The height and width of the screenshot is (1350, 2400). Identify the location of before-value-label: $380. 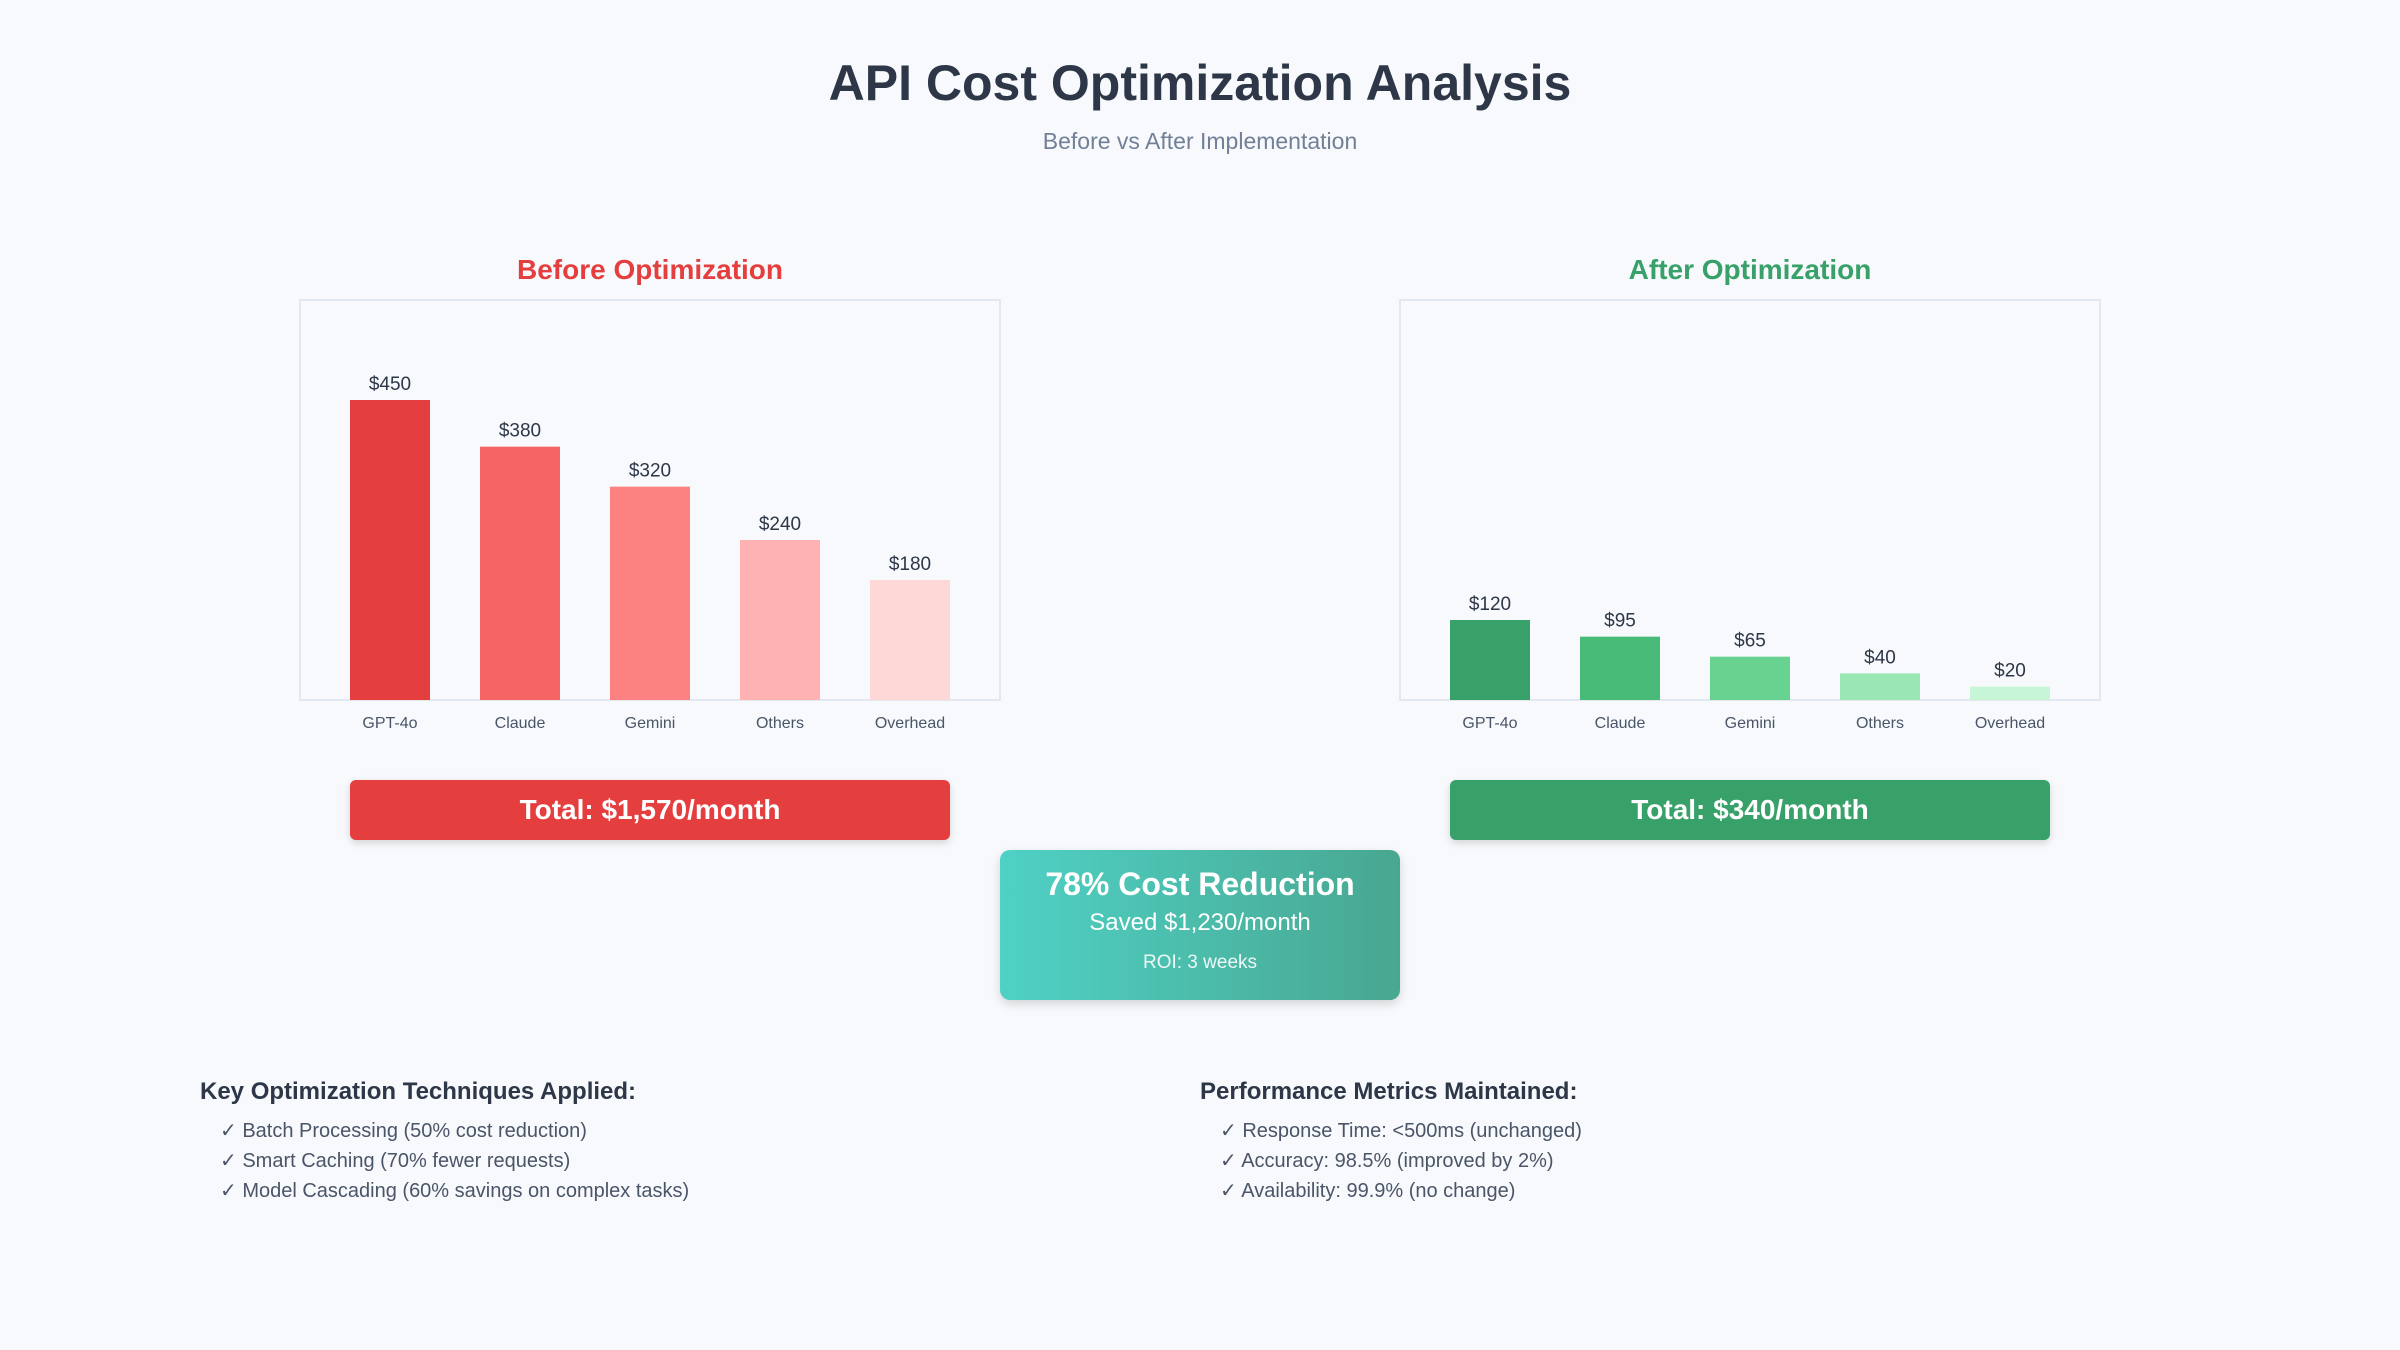
(520, 431).